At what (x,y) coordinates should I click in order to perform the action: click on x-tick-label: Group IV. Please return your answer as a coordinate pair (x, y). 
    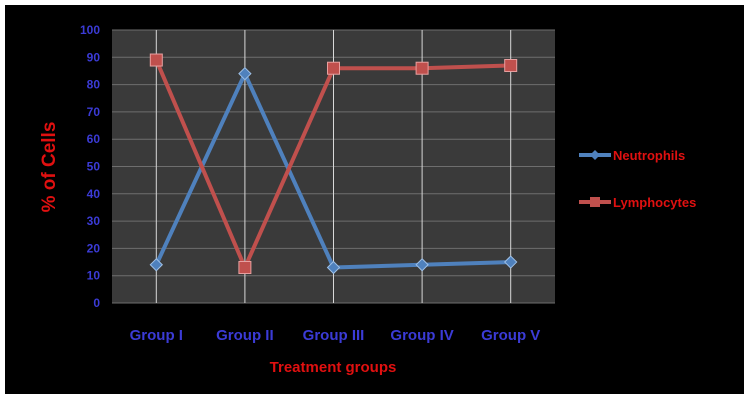
    Looking at the image, I should click on (421, 335).